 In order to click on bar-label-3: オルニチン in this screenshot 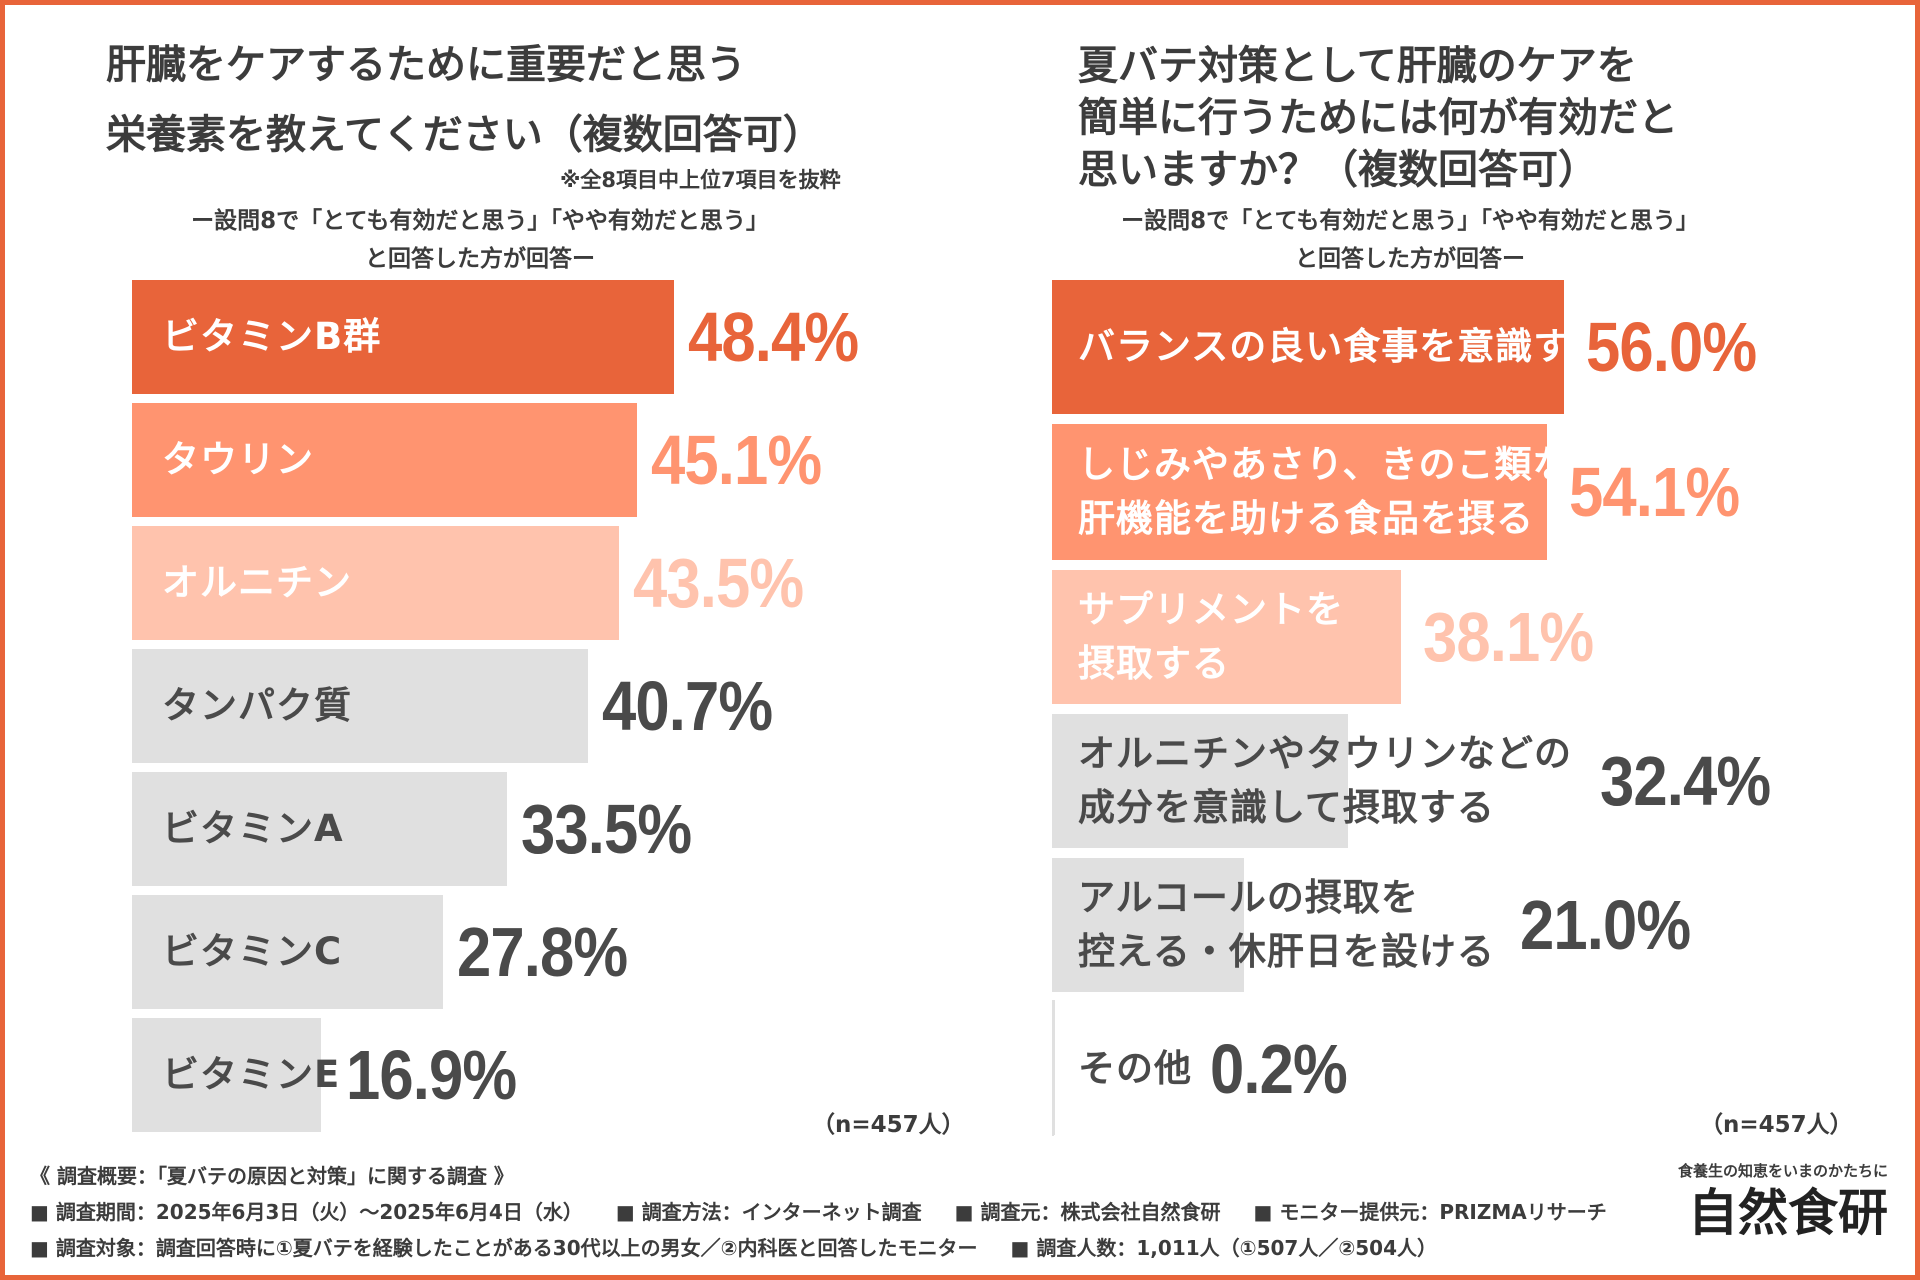, I will do `click(257, 583)`.